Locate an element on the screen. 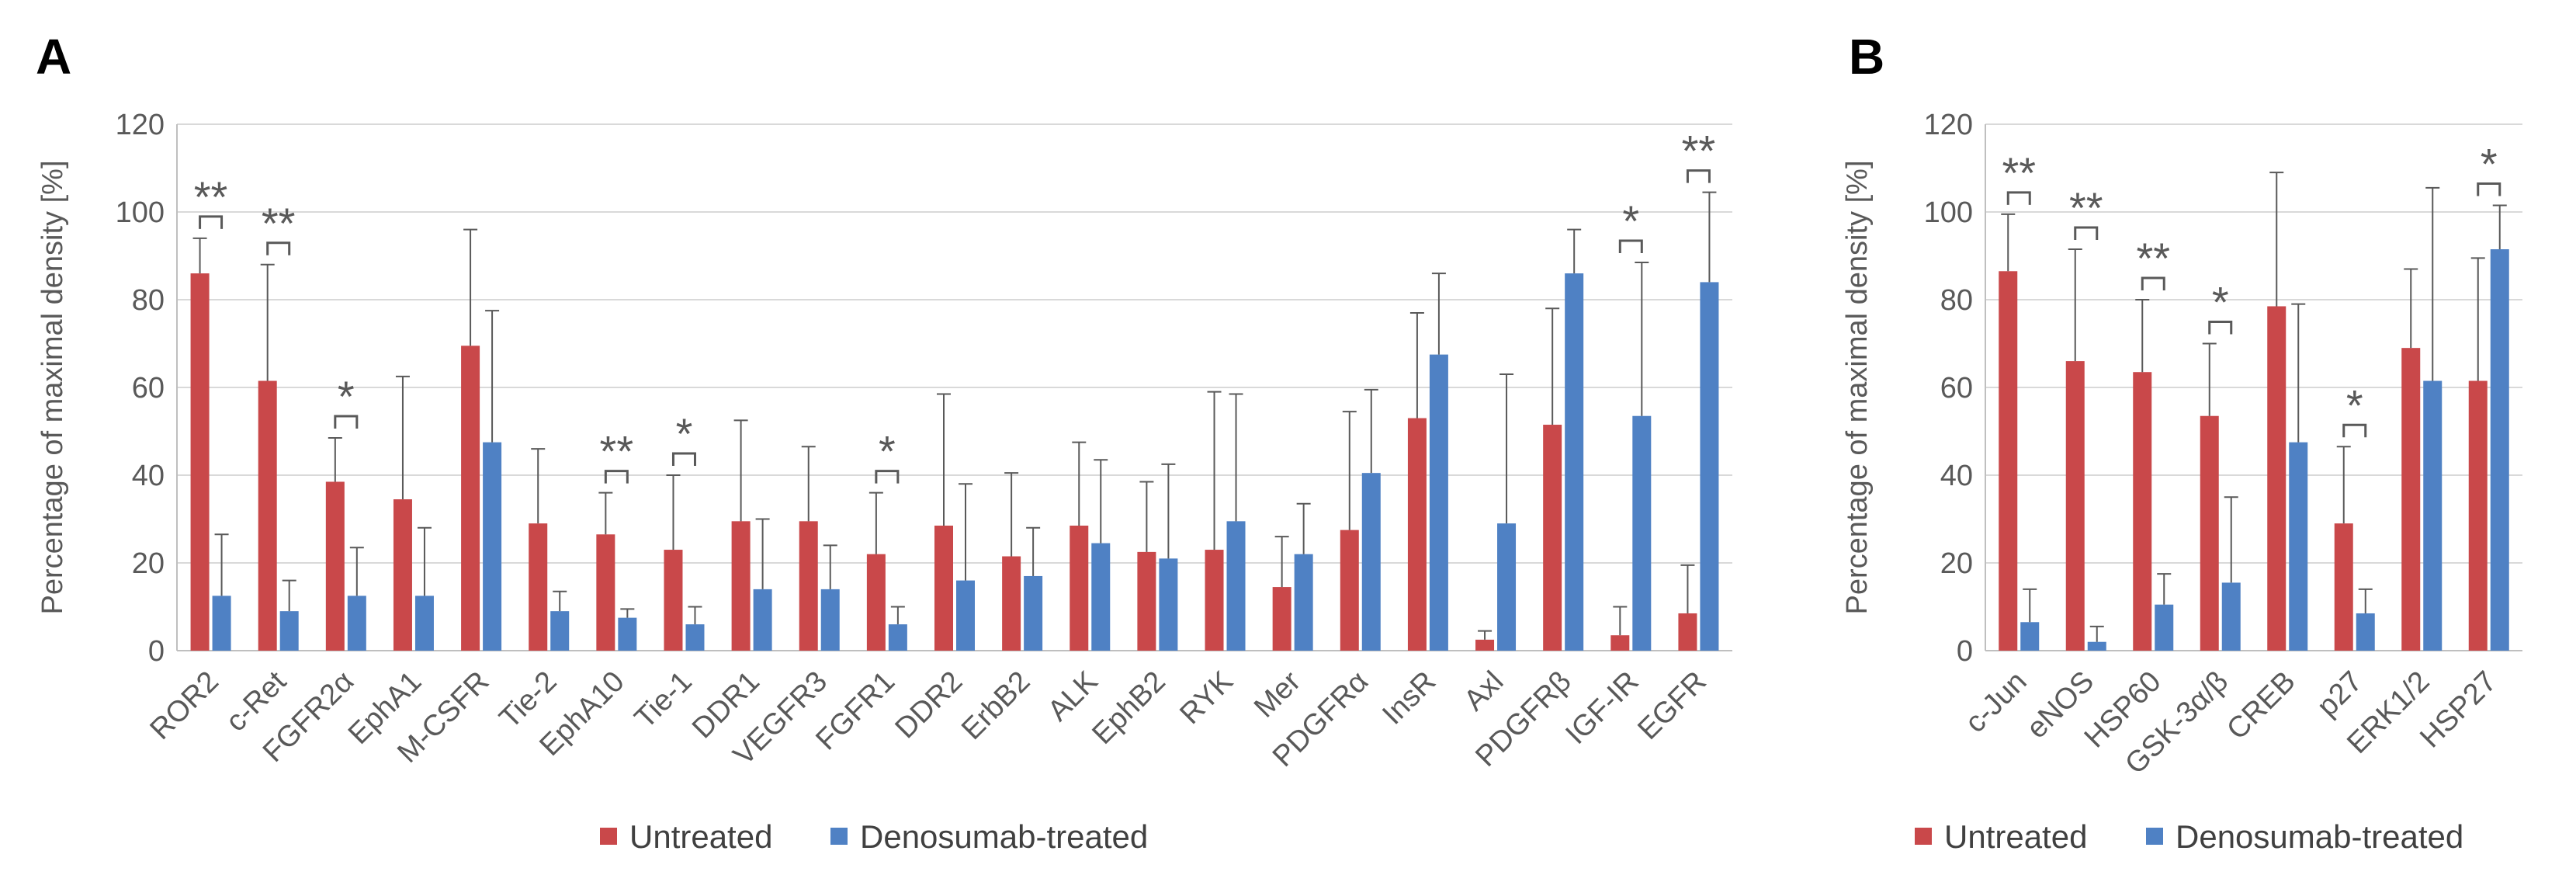 The image size is (2576, 896). panel-label-b: B is located at coordinates (1866, 57).